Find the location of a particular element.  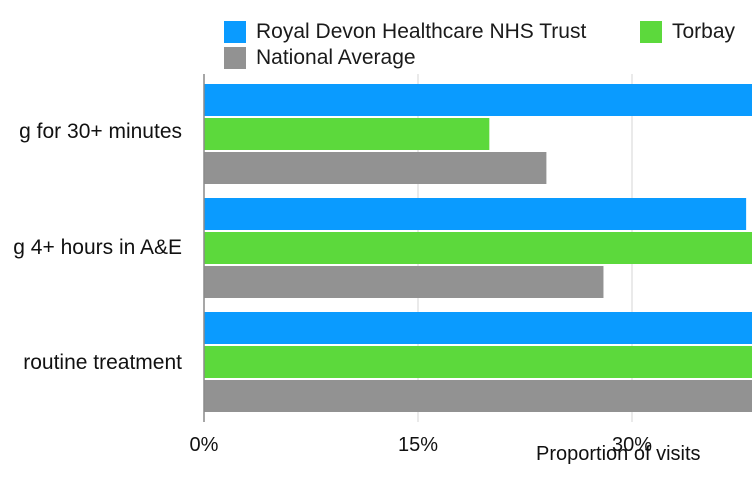

x-tick-label-0: 0% is located at coordinates (204, 445).